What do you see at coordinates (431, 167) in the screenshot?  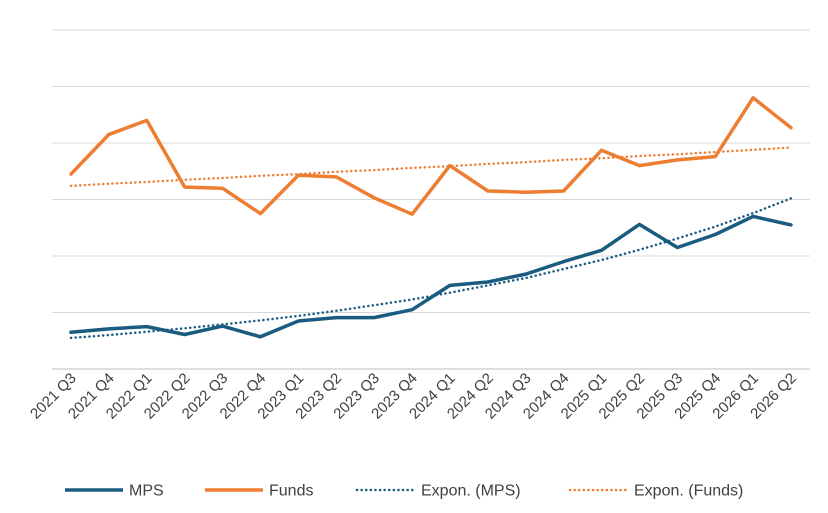 I see `series-line-expon-funds` at bounding box center [431, 167].